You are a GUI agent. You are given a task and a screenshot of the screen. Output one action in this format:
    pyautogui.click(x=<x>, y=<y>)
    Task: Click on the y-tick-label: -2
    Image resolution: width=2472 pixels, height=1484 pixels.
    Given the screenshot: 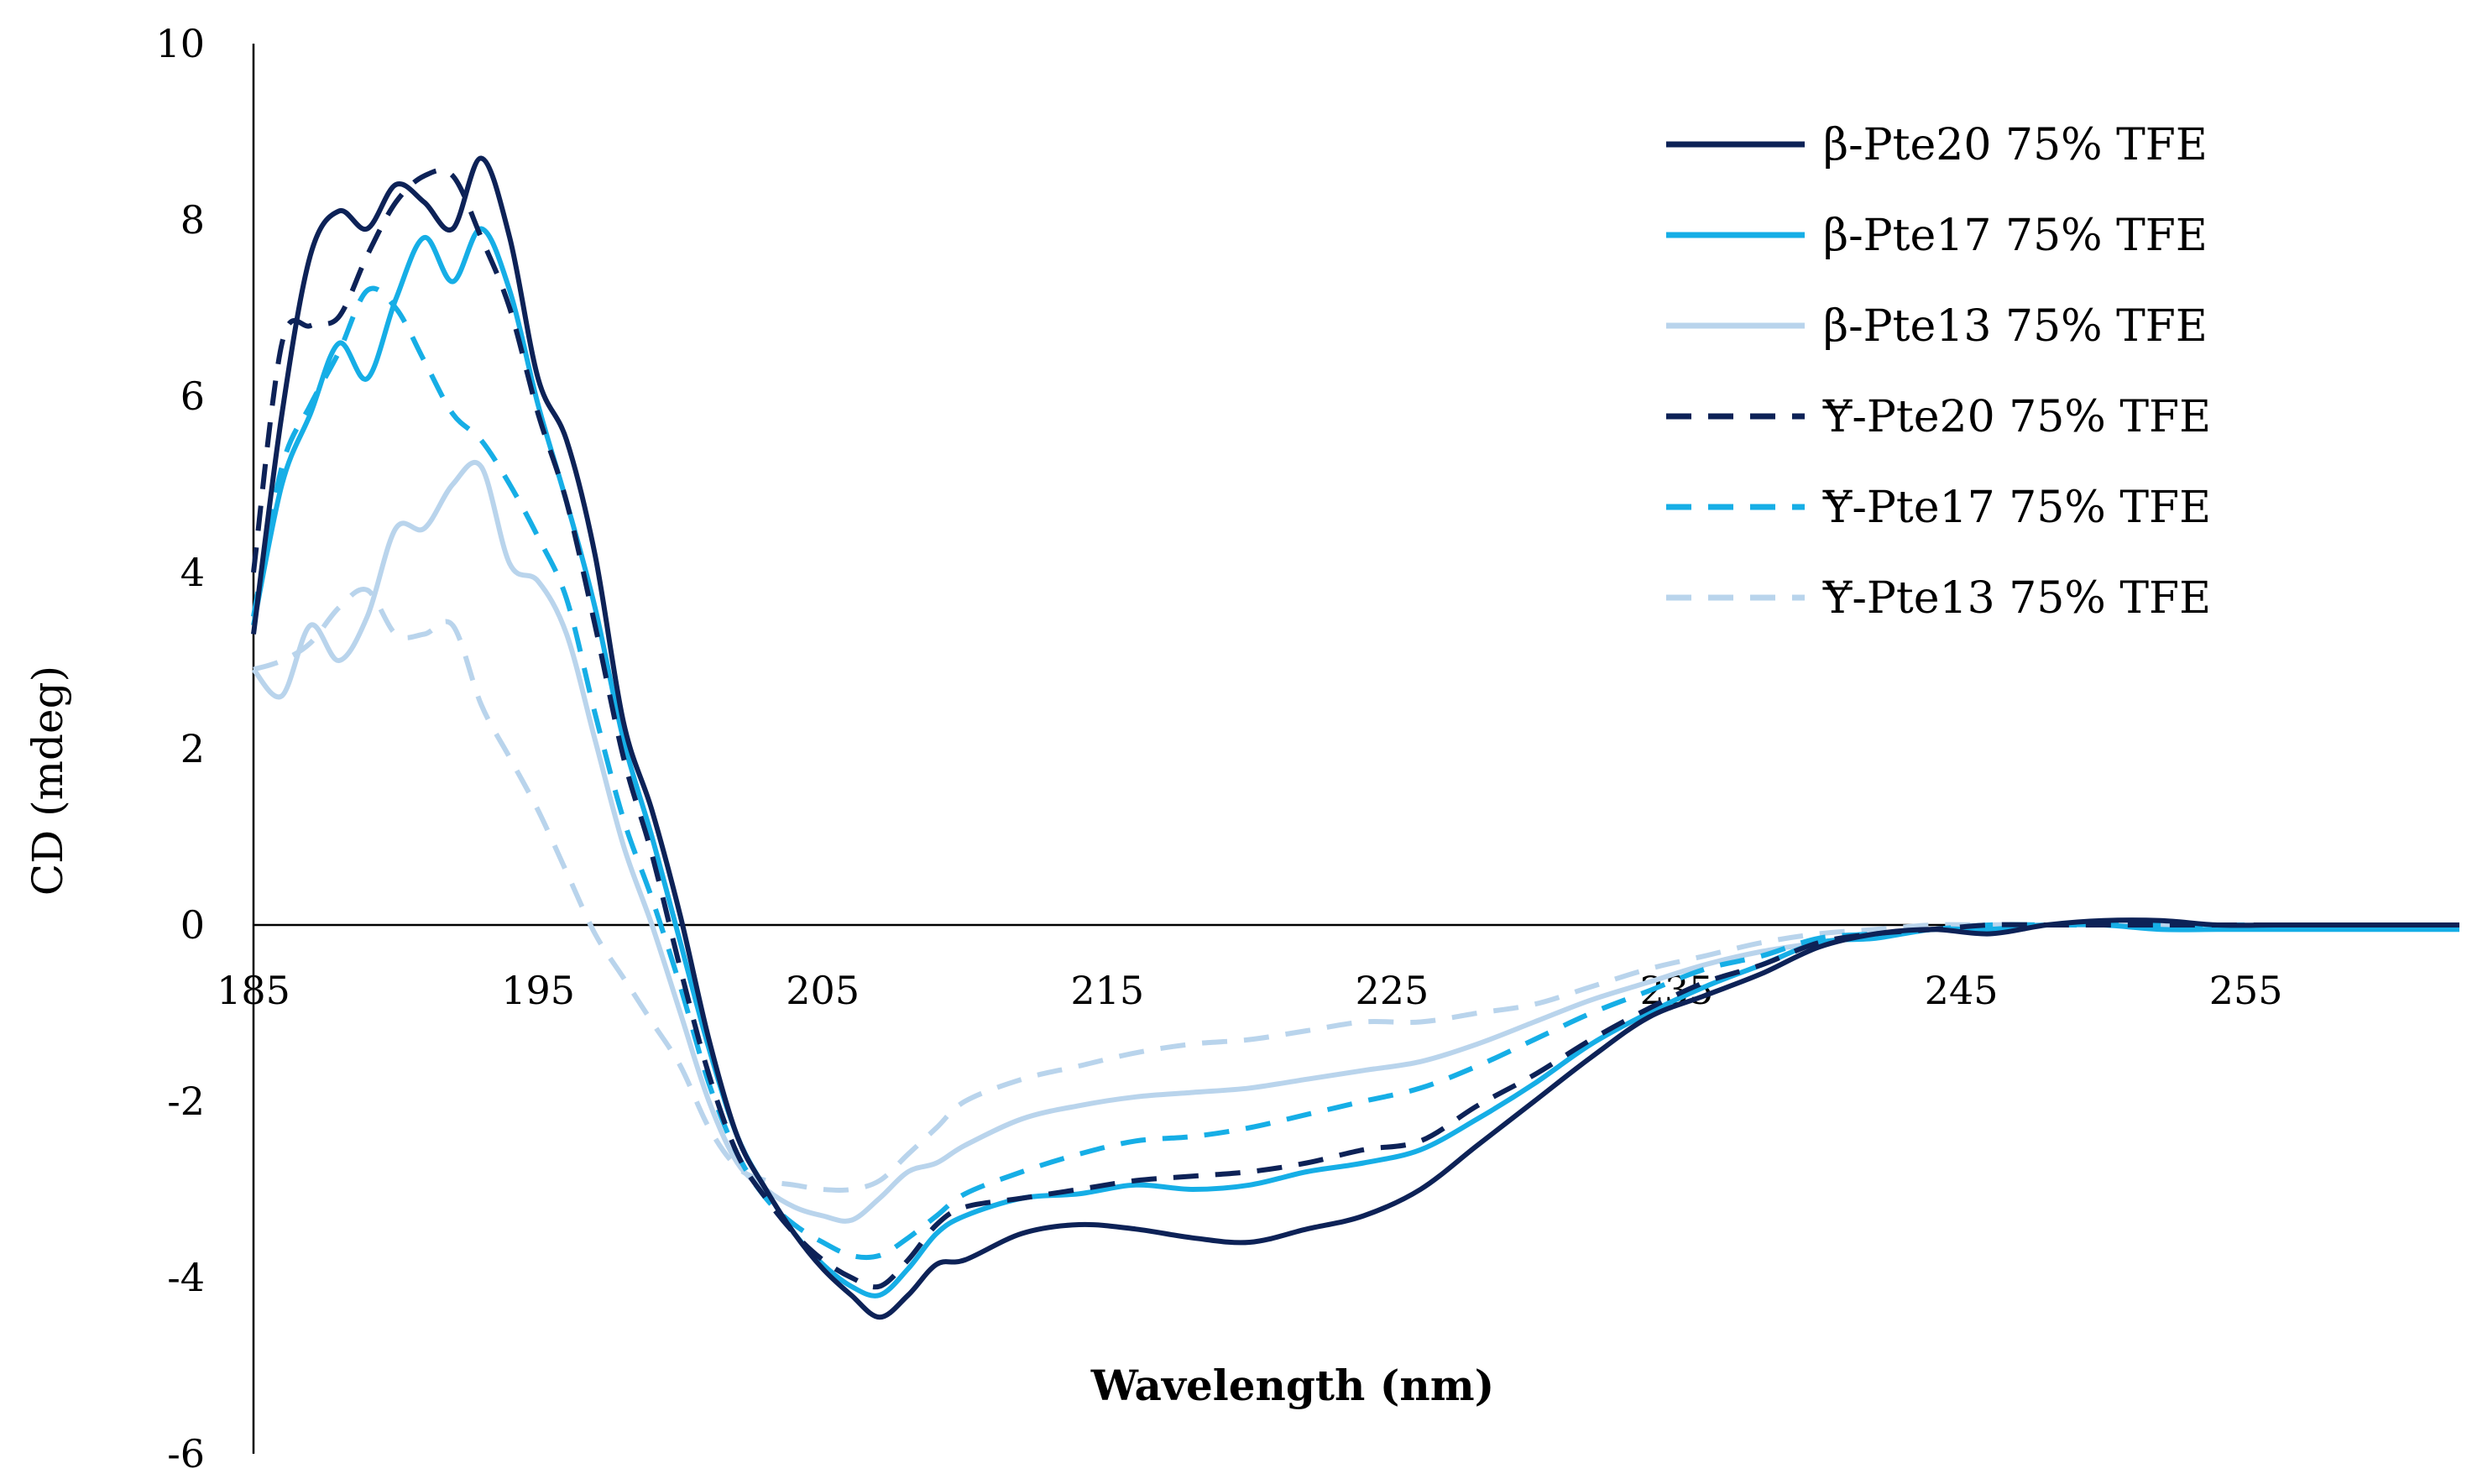 What is the action you would take?
    pyautogui.click(x=186, y=1101)
    